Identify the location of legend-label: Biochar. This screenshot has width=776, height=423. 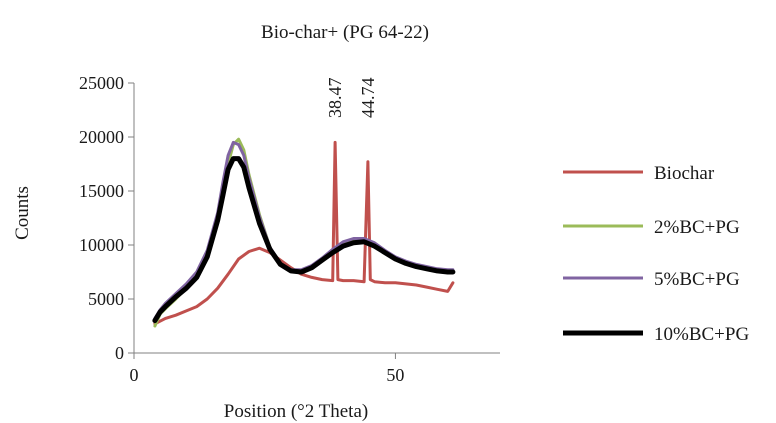
(684, 173).